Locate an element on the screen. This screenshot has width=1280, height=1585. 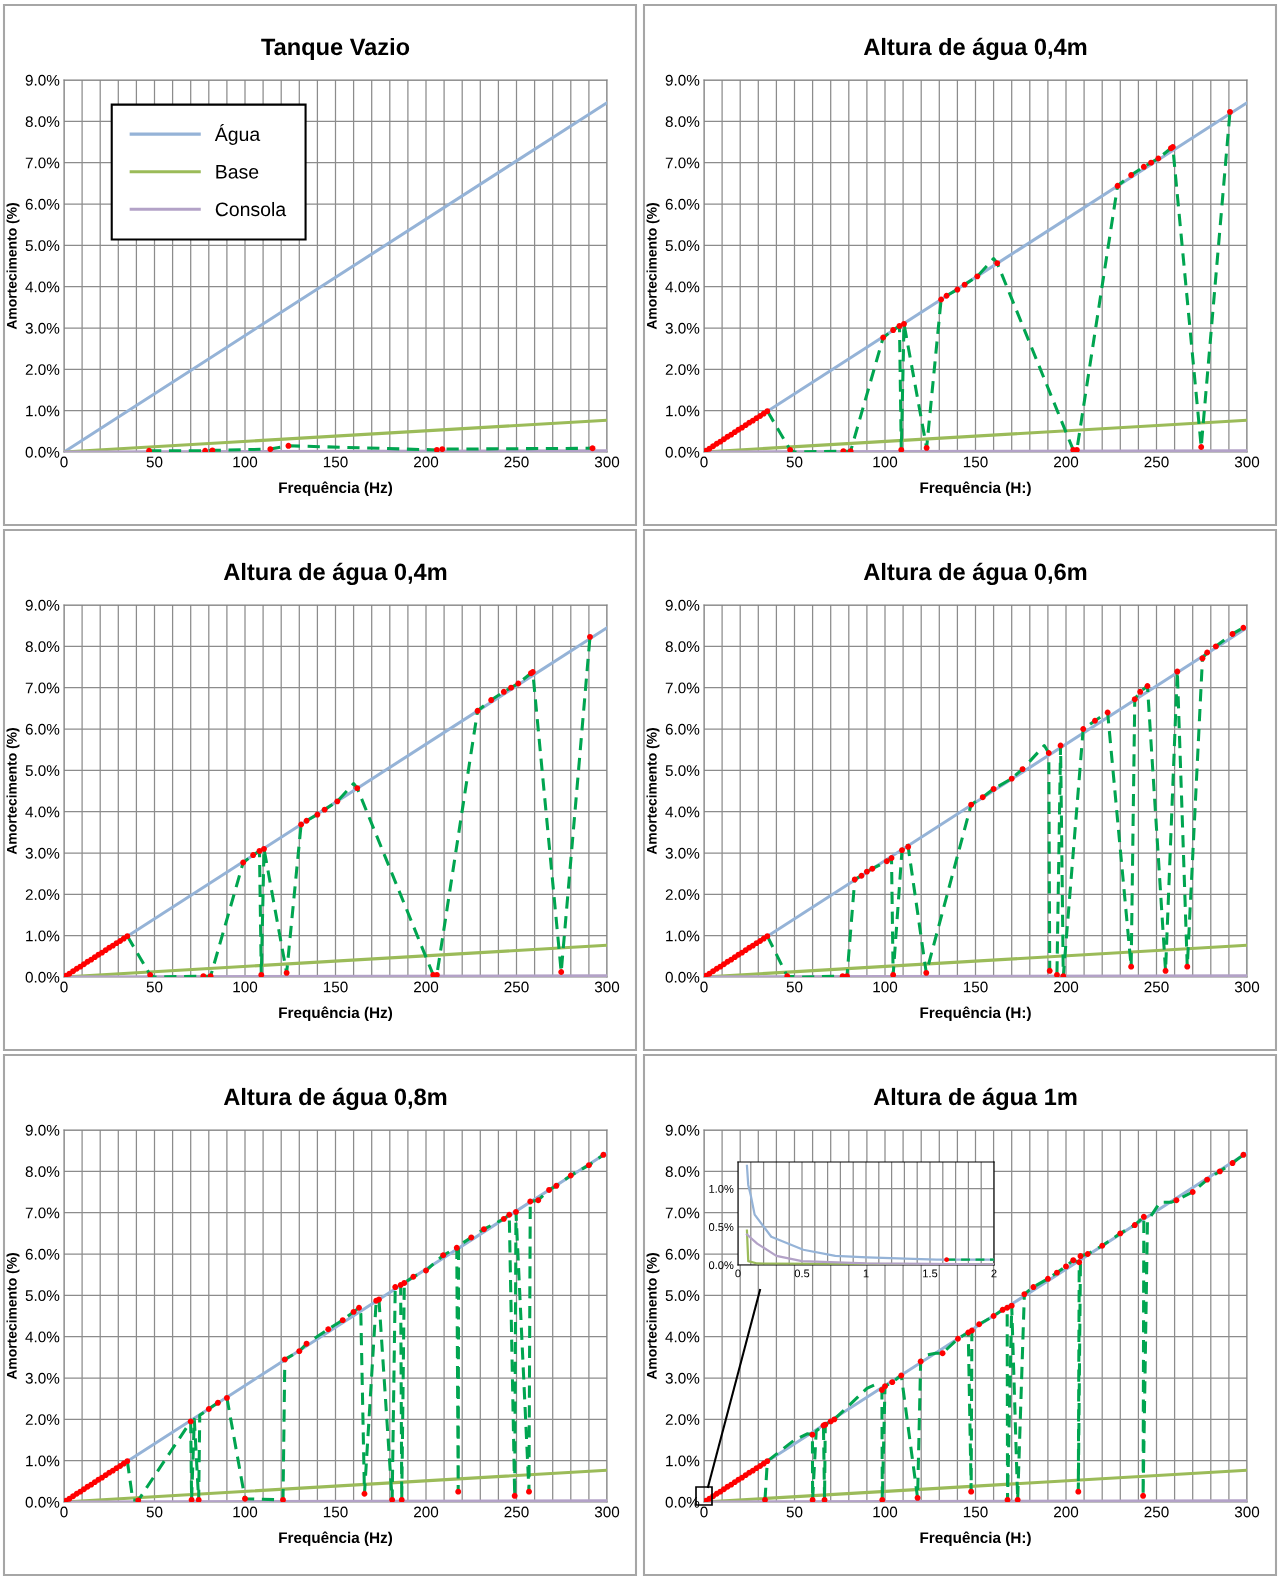
x-tick-label: 1.5 is located at coordinates (930, 1273).